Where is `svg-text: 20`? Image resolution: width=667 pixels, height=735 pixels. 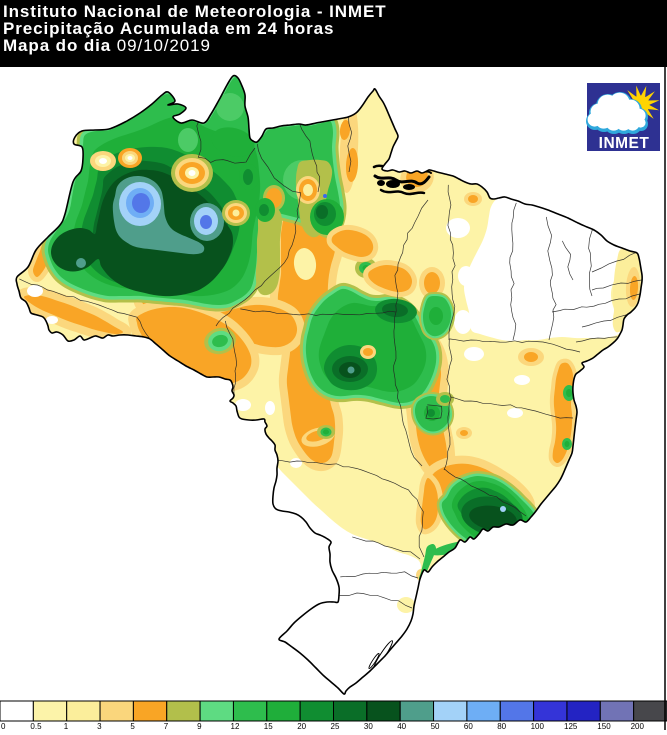 svg-text: 20 is located at coordinates (301, 726).